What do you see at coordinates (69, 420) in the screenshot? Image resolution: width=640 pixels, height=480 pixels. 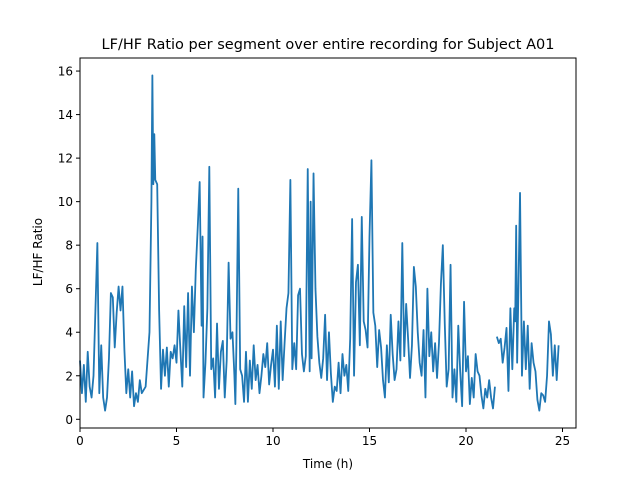 I see `y-tick-label-0: 0` at bounding box center [69, 420].